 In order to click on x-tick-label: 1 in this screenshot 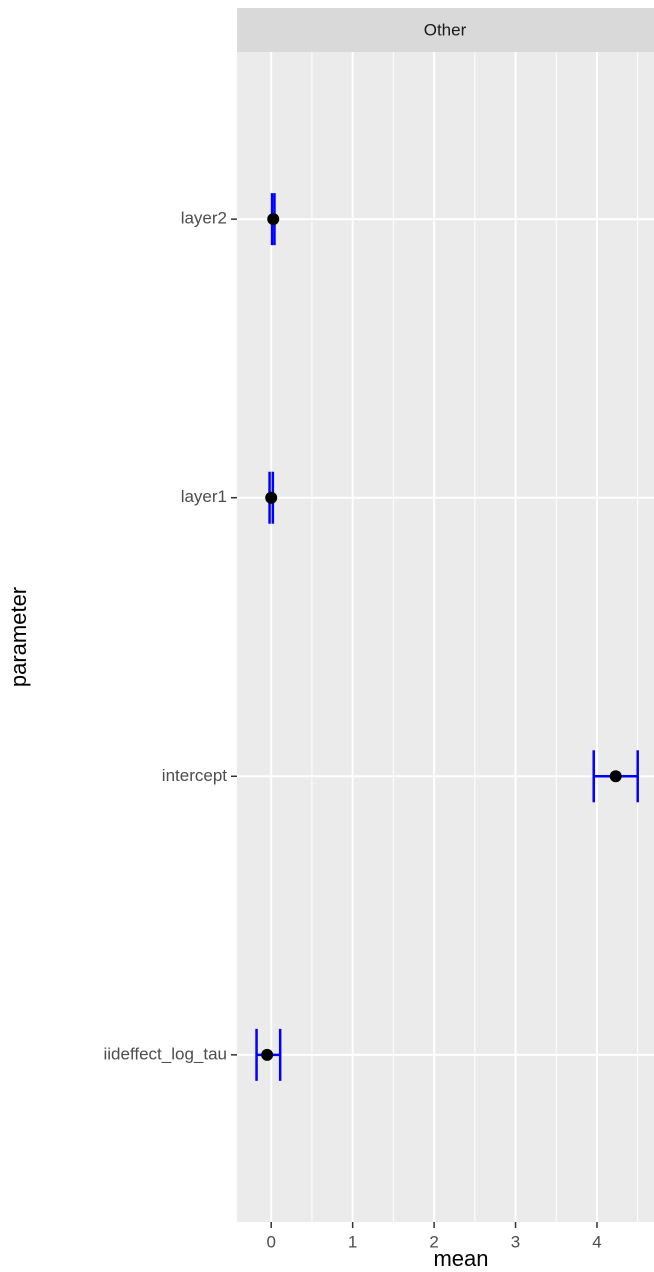, I will do `click(352, 1241)`.